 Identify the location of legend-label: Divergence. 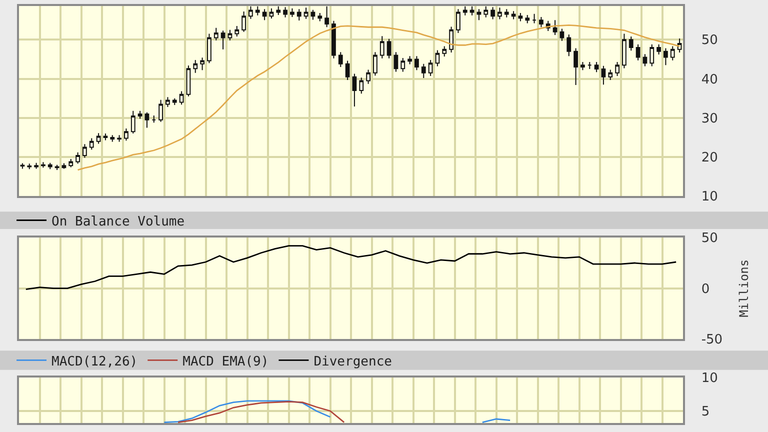
(353, 362).